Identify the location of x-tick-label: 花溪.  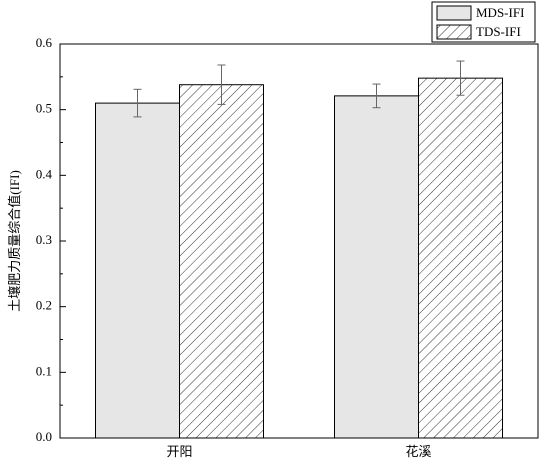
(418, 451).